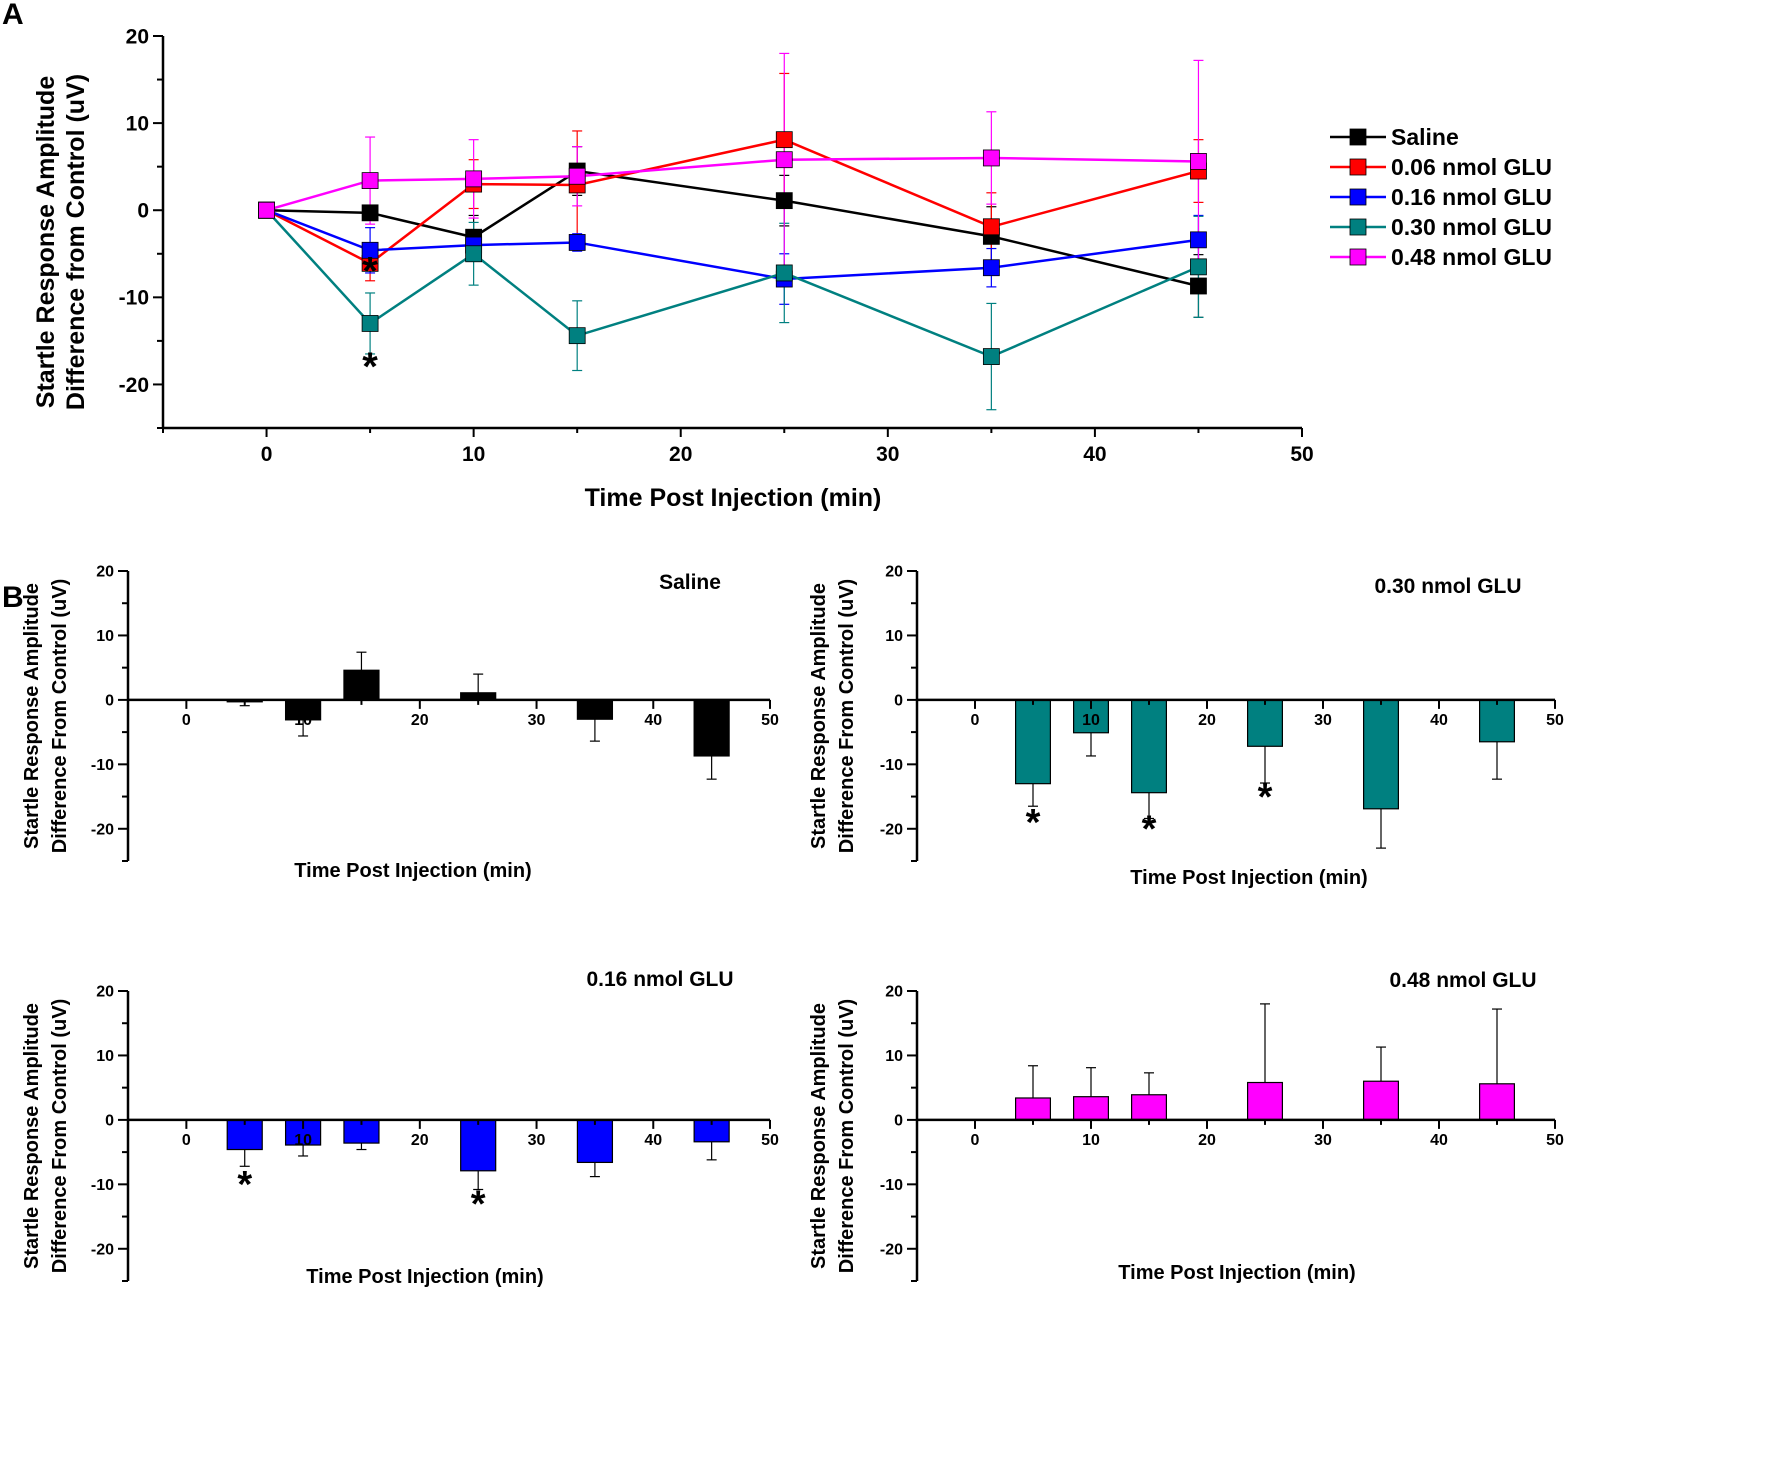 This screenshot has width=1772, height=1461. I want to click on y-axis-title-line: Difference from Control (uV), so click(76, 242).